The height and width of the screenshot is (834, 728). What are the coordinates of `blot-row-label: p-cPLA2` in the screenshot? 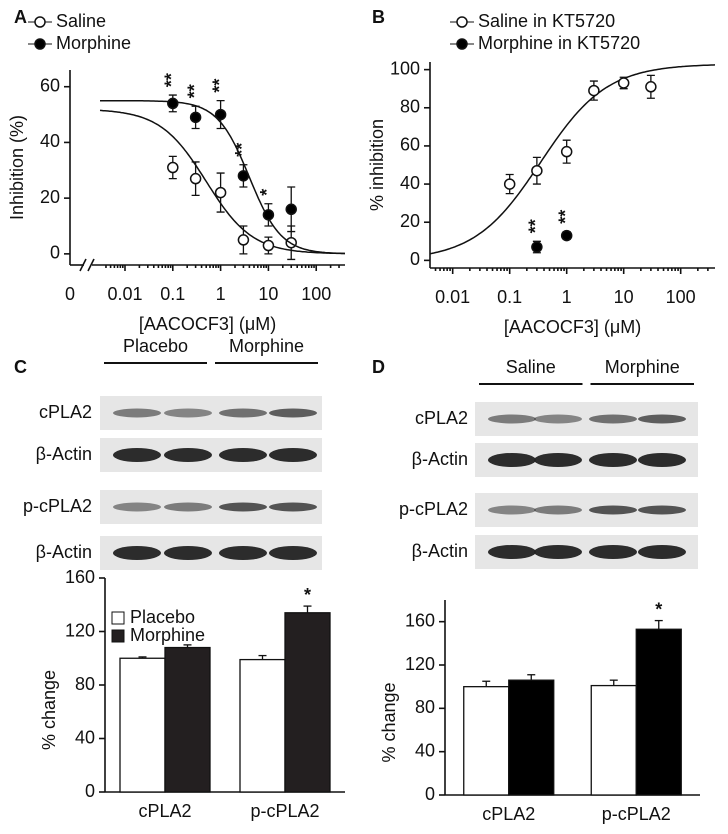 It's located at (57, 506).